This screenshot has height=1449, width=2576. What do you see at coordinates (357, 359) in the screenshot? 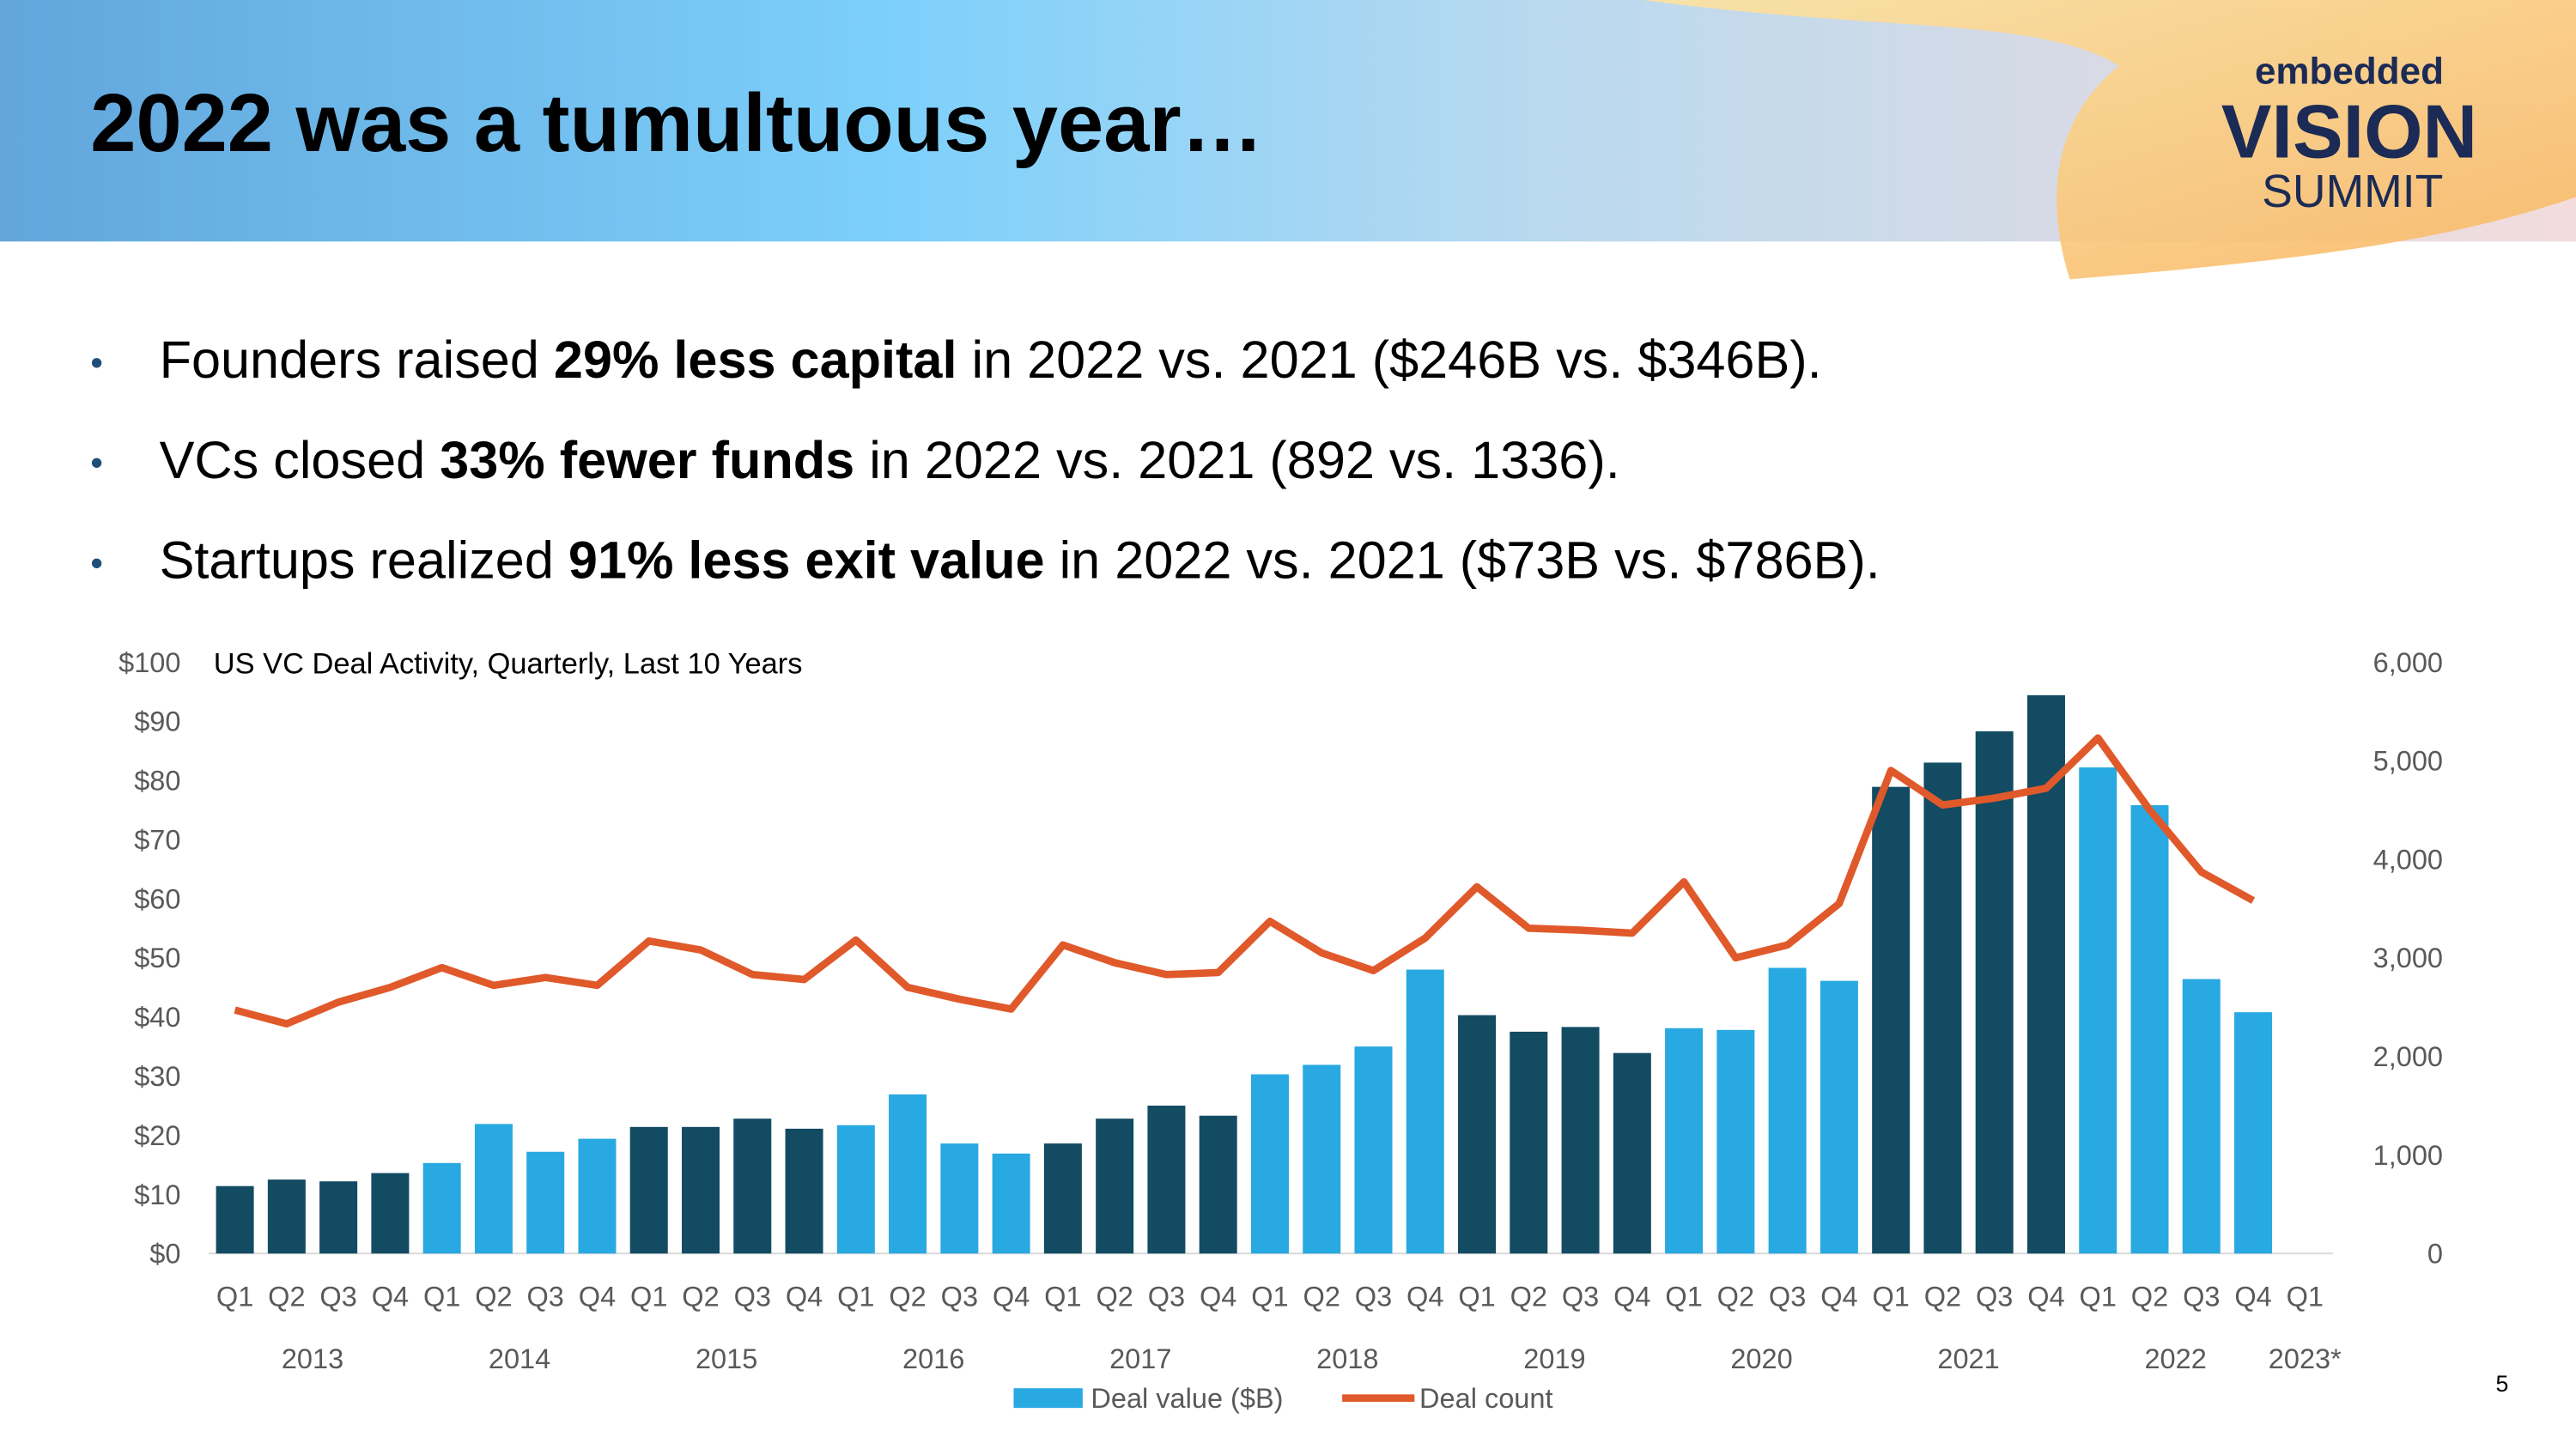
I see `bullet-part: Founders raised` at bounding box center [357, 359].